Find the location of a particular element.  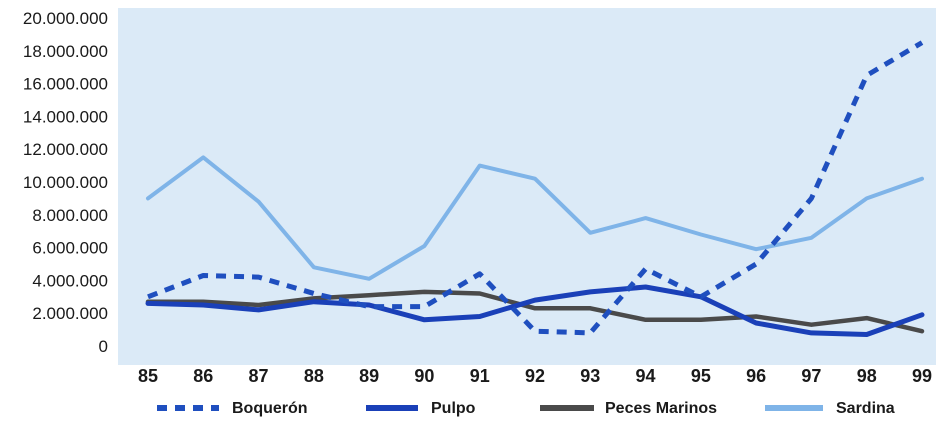

x-tick-label: 95 is located at coordinates (701, 376).